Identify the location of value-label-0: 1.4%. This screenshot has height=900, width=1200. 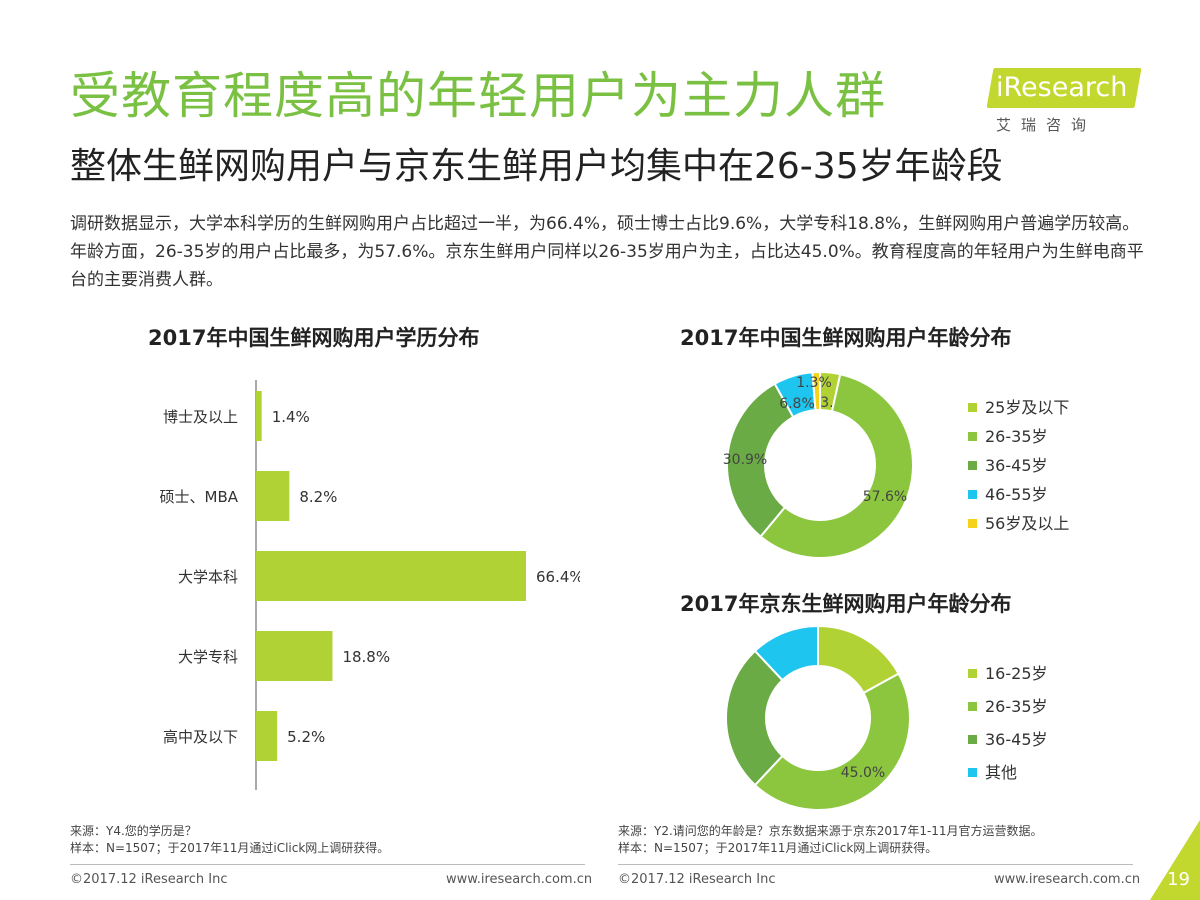
(291, 417).